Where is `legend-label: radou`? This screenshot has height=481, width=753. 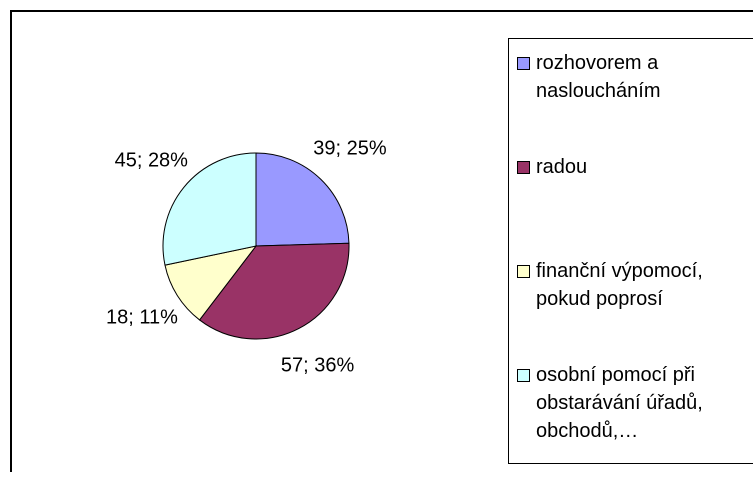 legend-label: radou is located at coordinates (562, 167).